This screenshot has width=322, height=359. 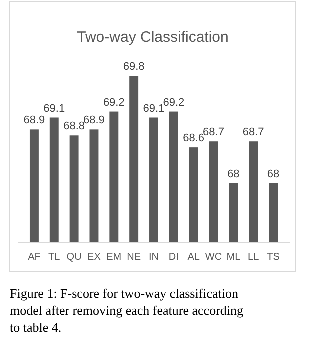 I want to click on caption: Figure 1: F-score for two-way classification model after removing each feature according to table 4., so click(x=127, y=310).